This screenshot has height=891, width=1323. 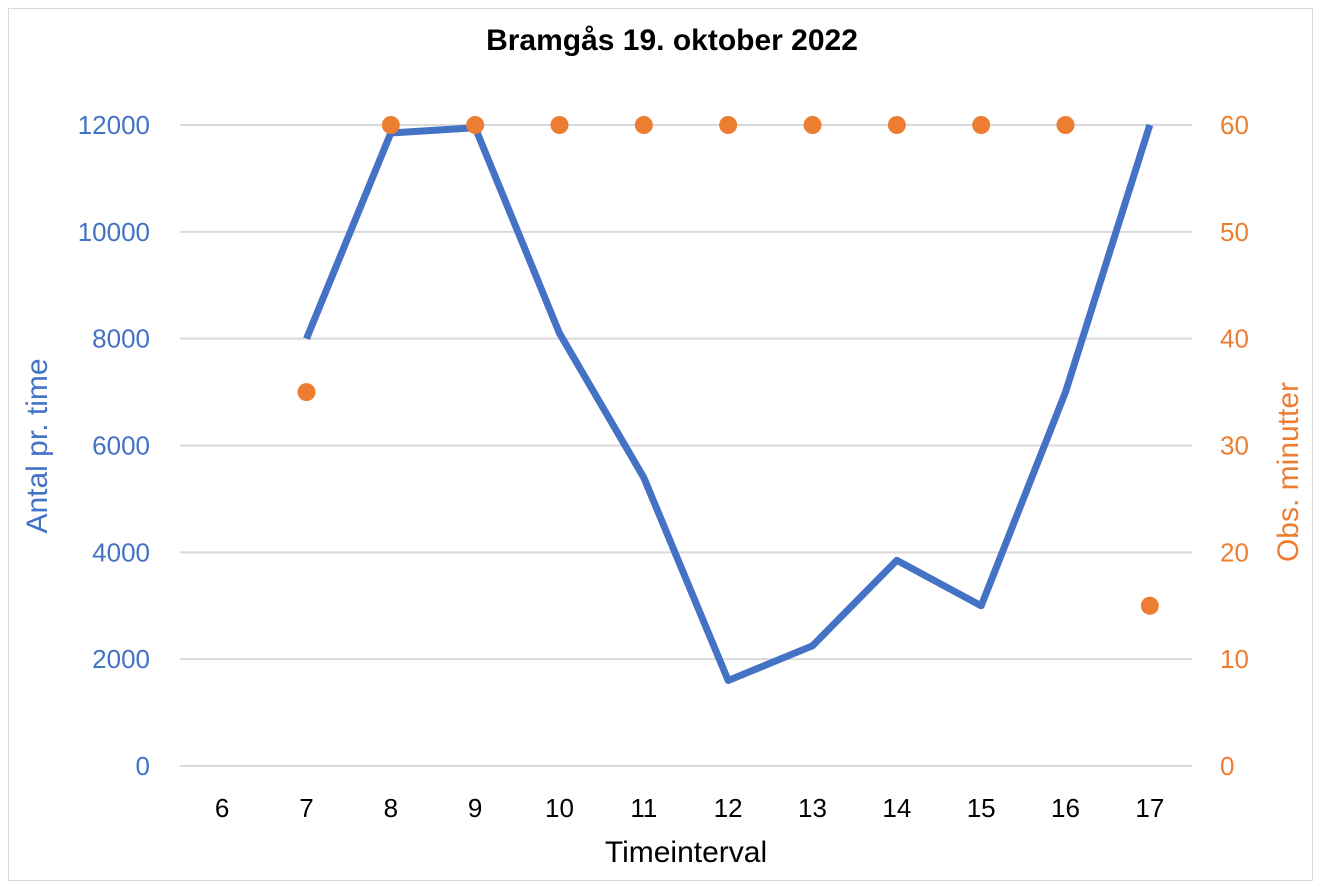 What do you see at coordinates (1149, 808) in the screenshot?
I see `x-axis-tick-label: 17` at bounding box center [1149, 808].